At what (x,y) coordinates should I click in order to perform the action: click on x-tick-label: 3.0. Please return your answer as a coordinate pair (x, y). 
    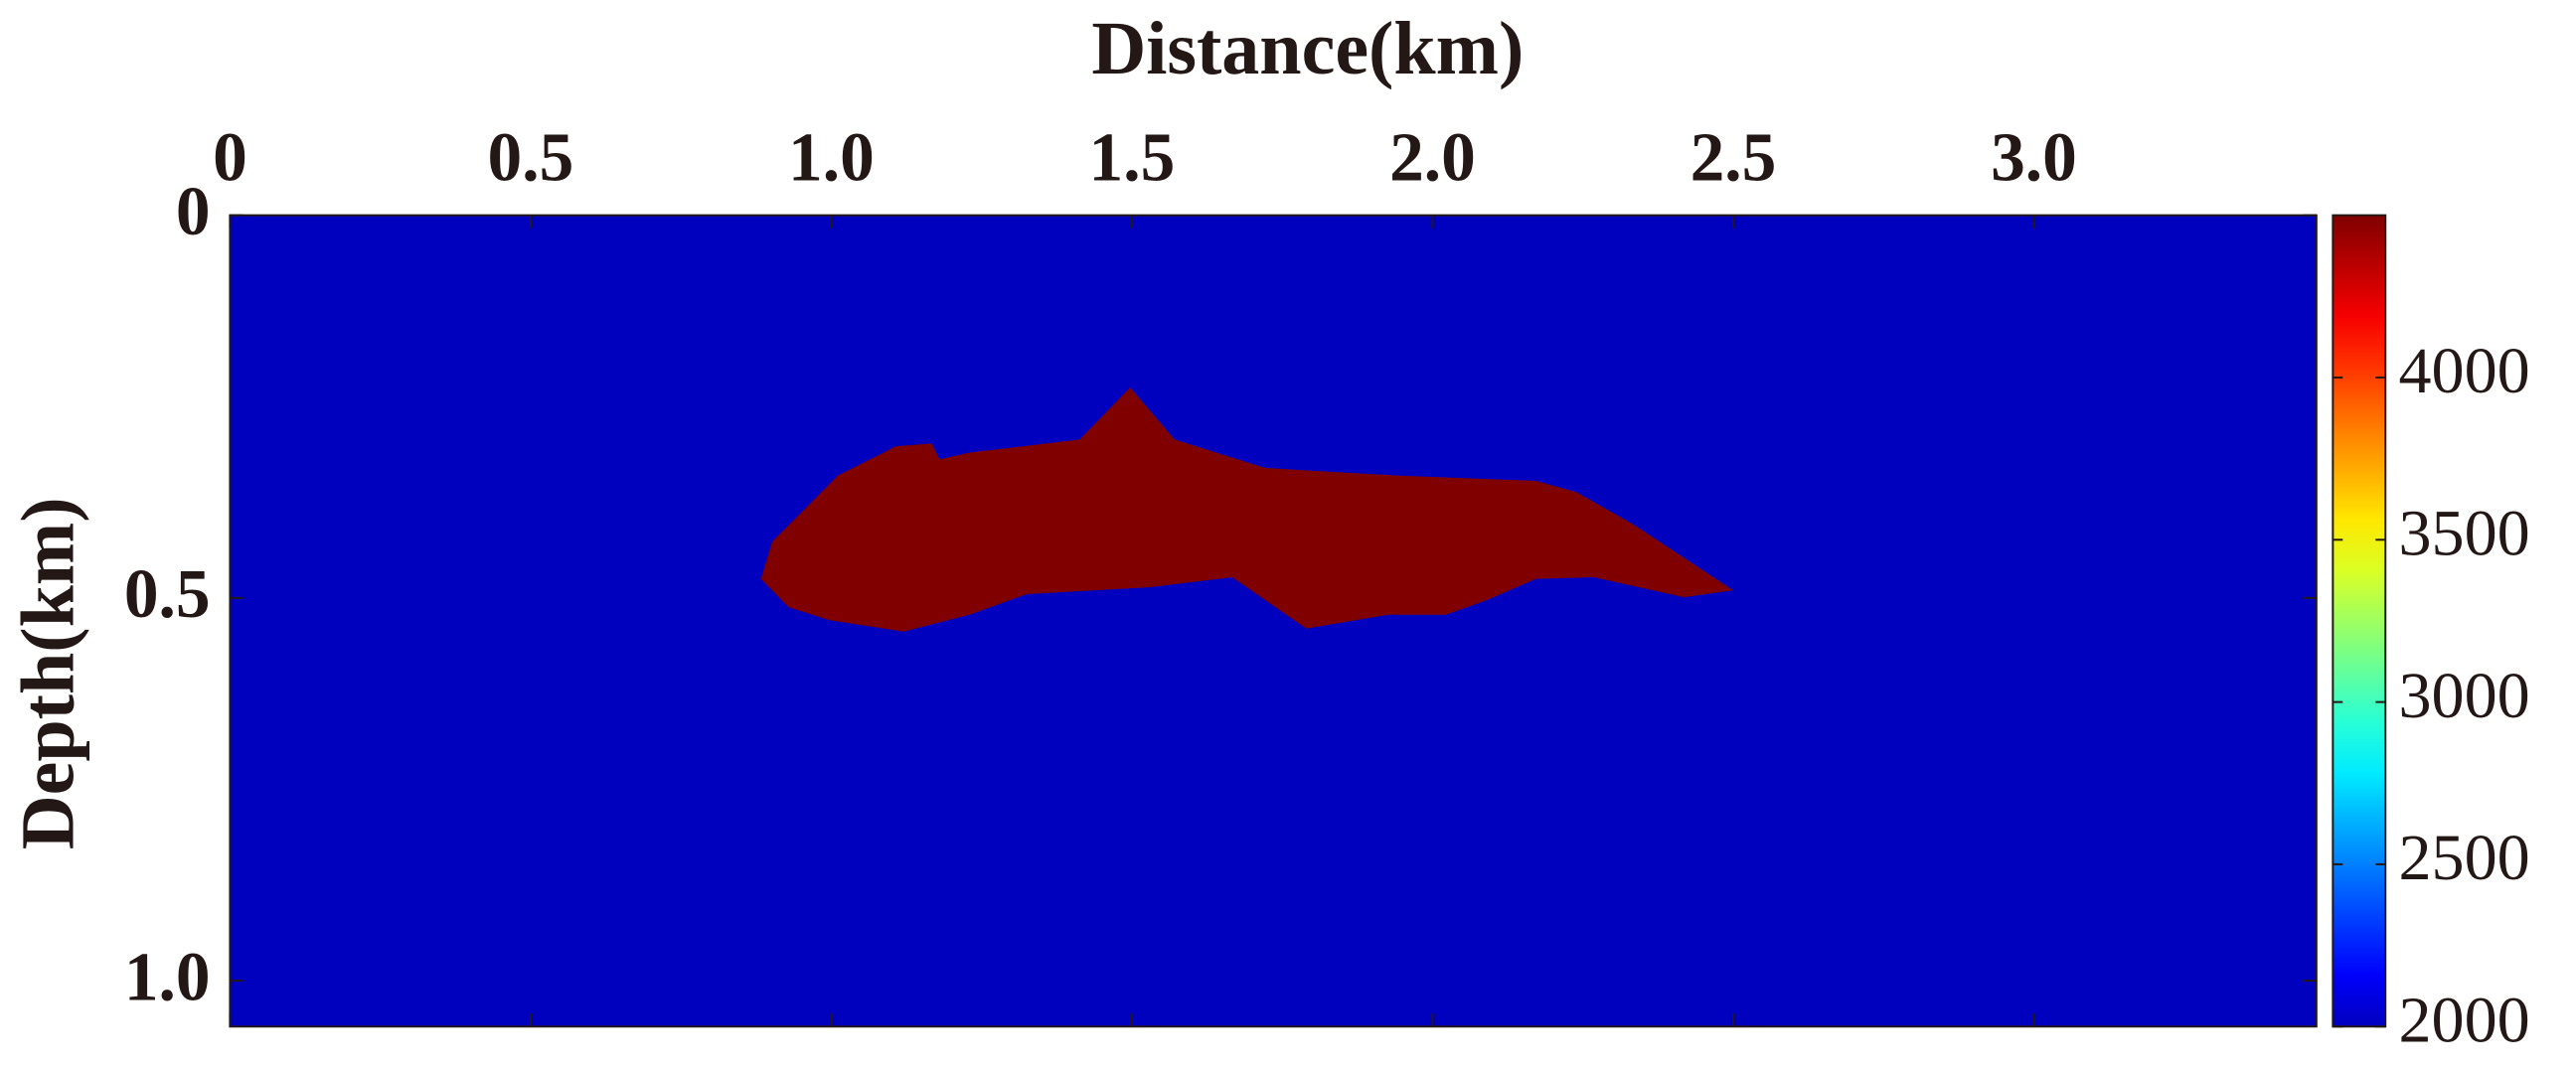
    Looking at the image, I should click on (2034, 157).